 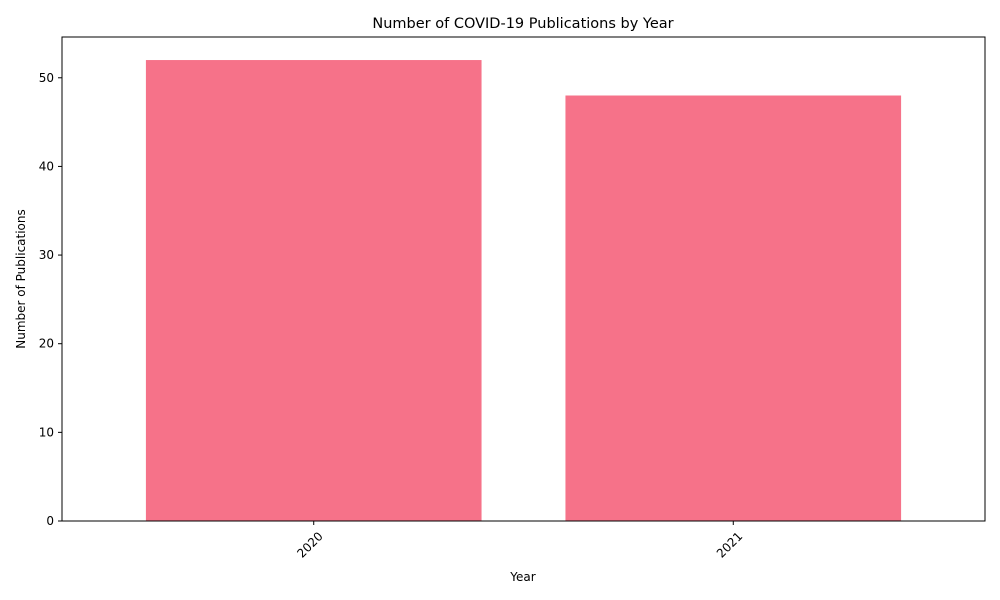 I want to click on y-axis-label: Number of Publications, so click(x=21, y=279).